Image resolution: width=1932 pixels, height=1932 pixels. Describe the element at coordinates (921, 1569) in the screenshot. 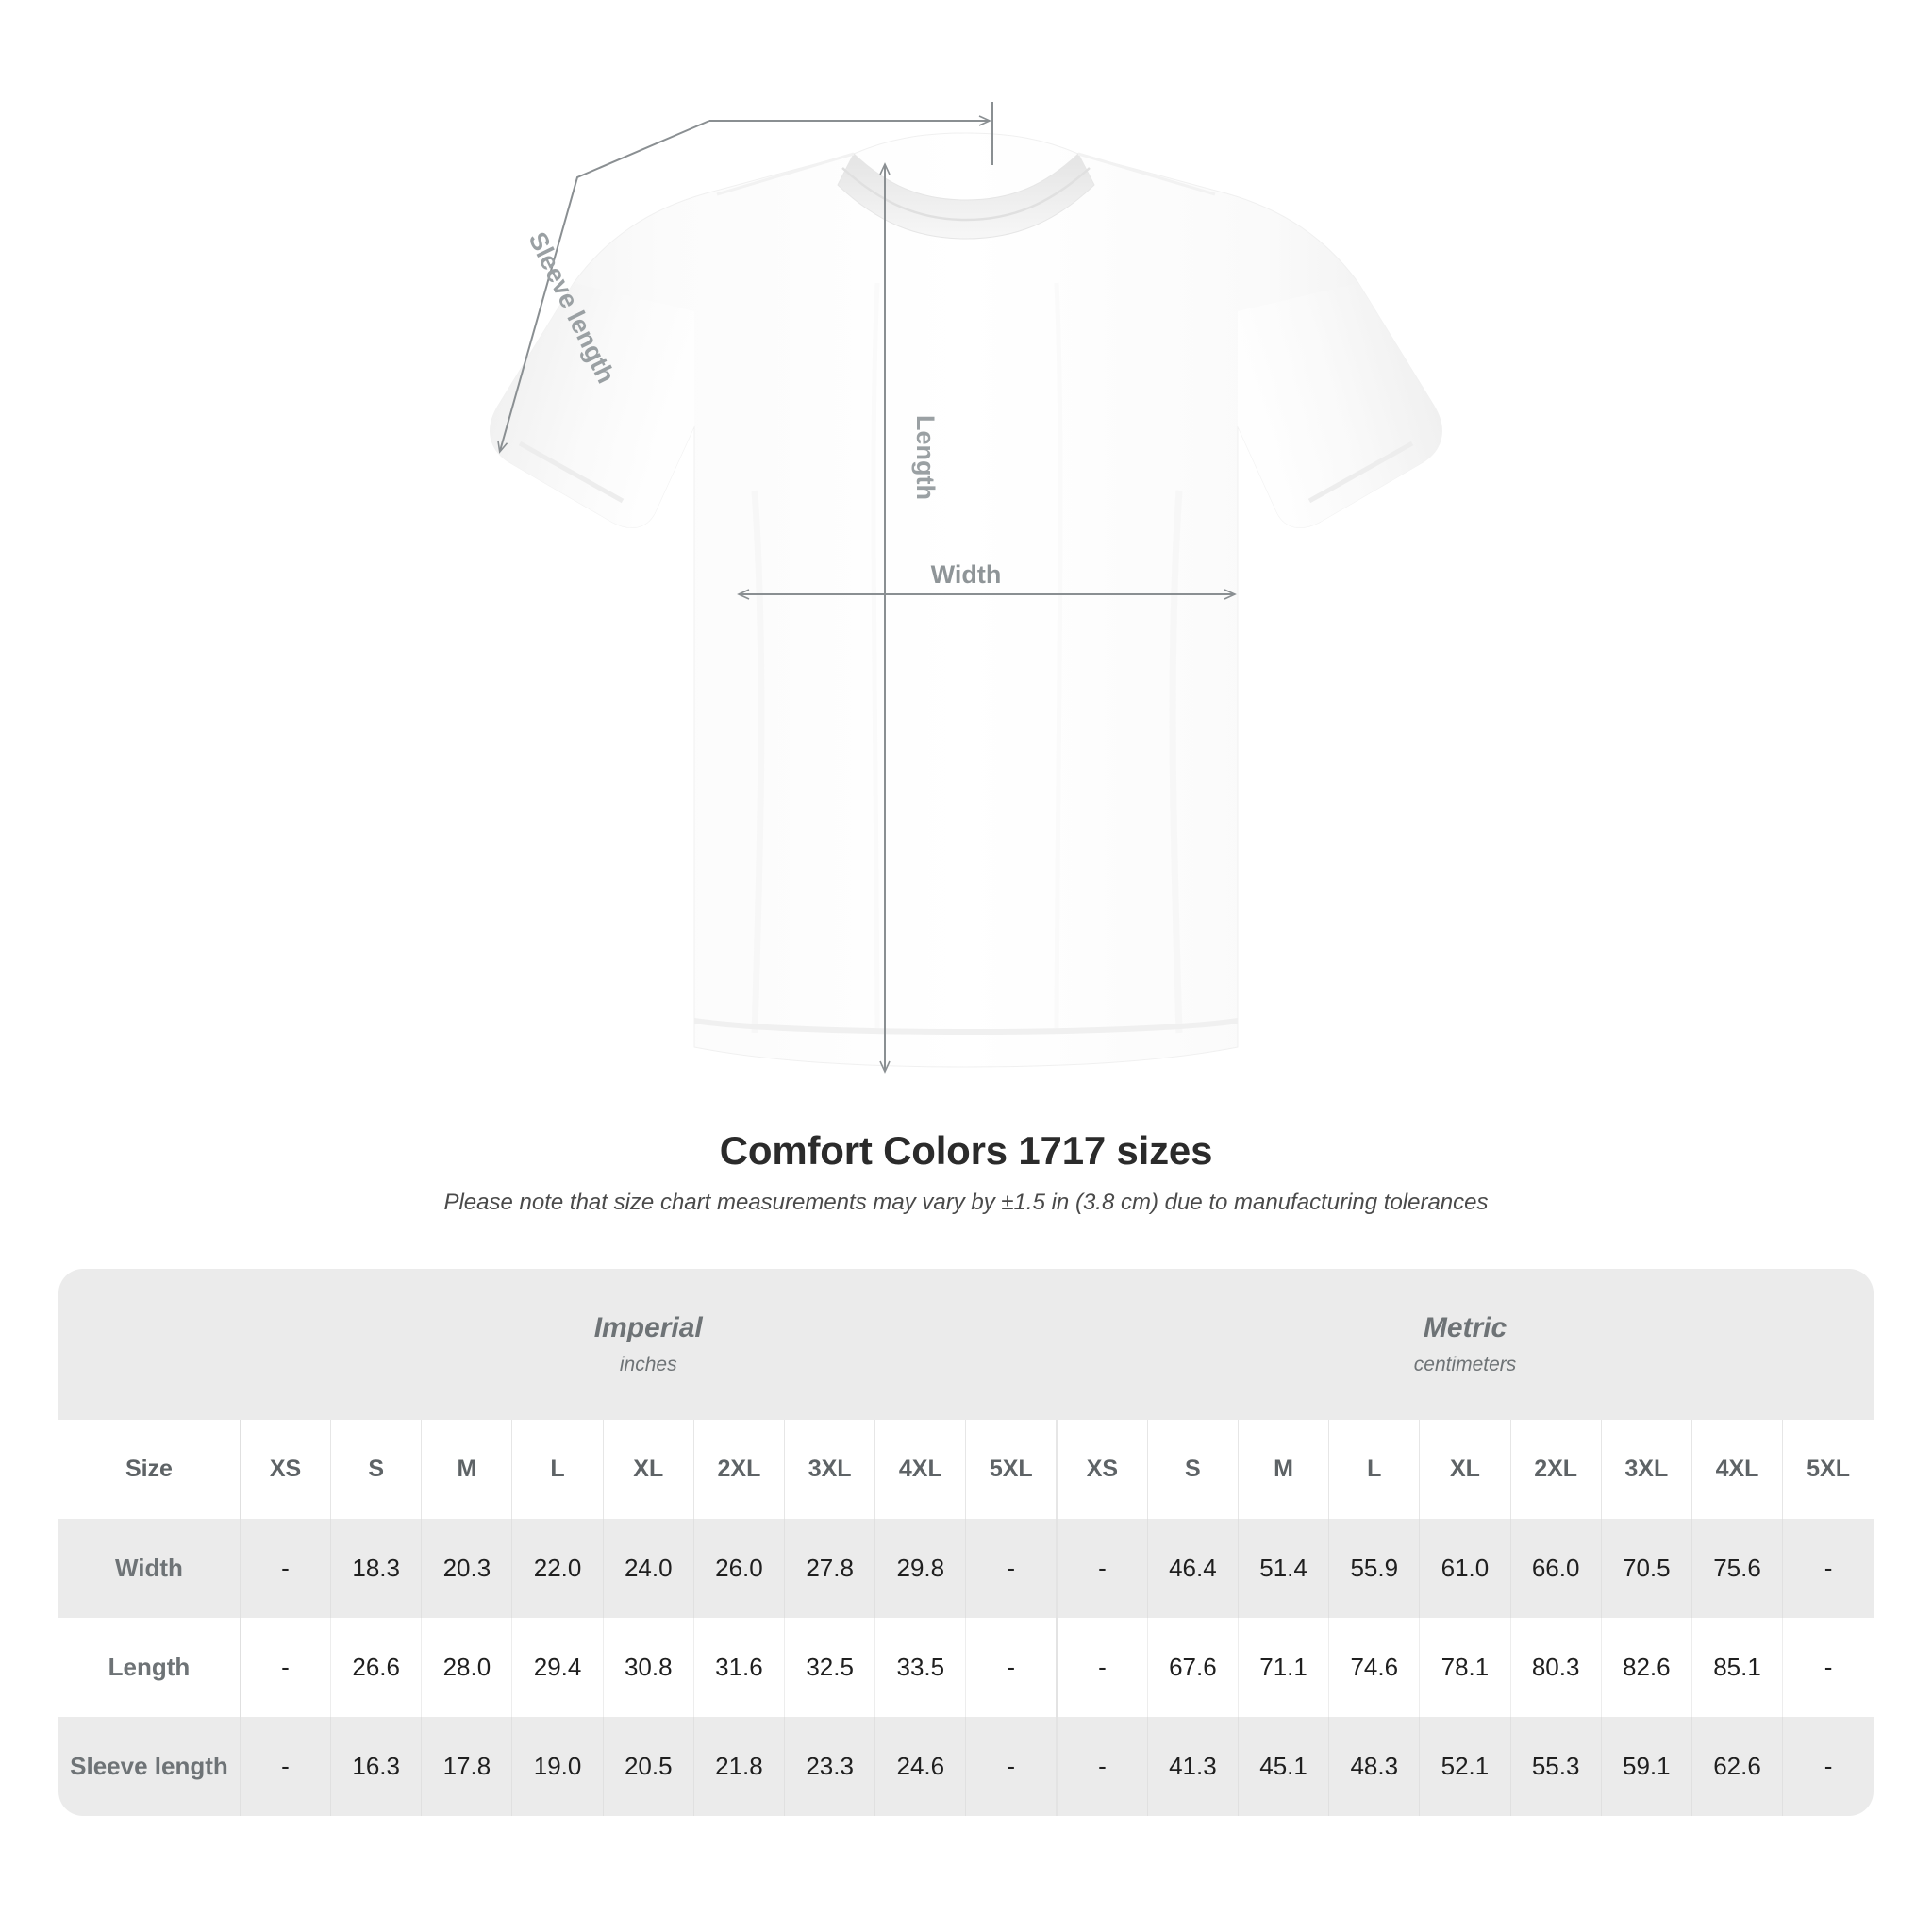

I see `cell-width-imperial-4xl: 29.8` at that location.